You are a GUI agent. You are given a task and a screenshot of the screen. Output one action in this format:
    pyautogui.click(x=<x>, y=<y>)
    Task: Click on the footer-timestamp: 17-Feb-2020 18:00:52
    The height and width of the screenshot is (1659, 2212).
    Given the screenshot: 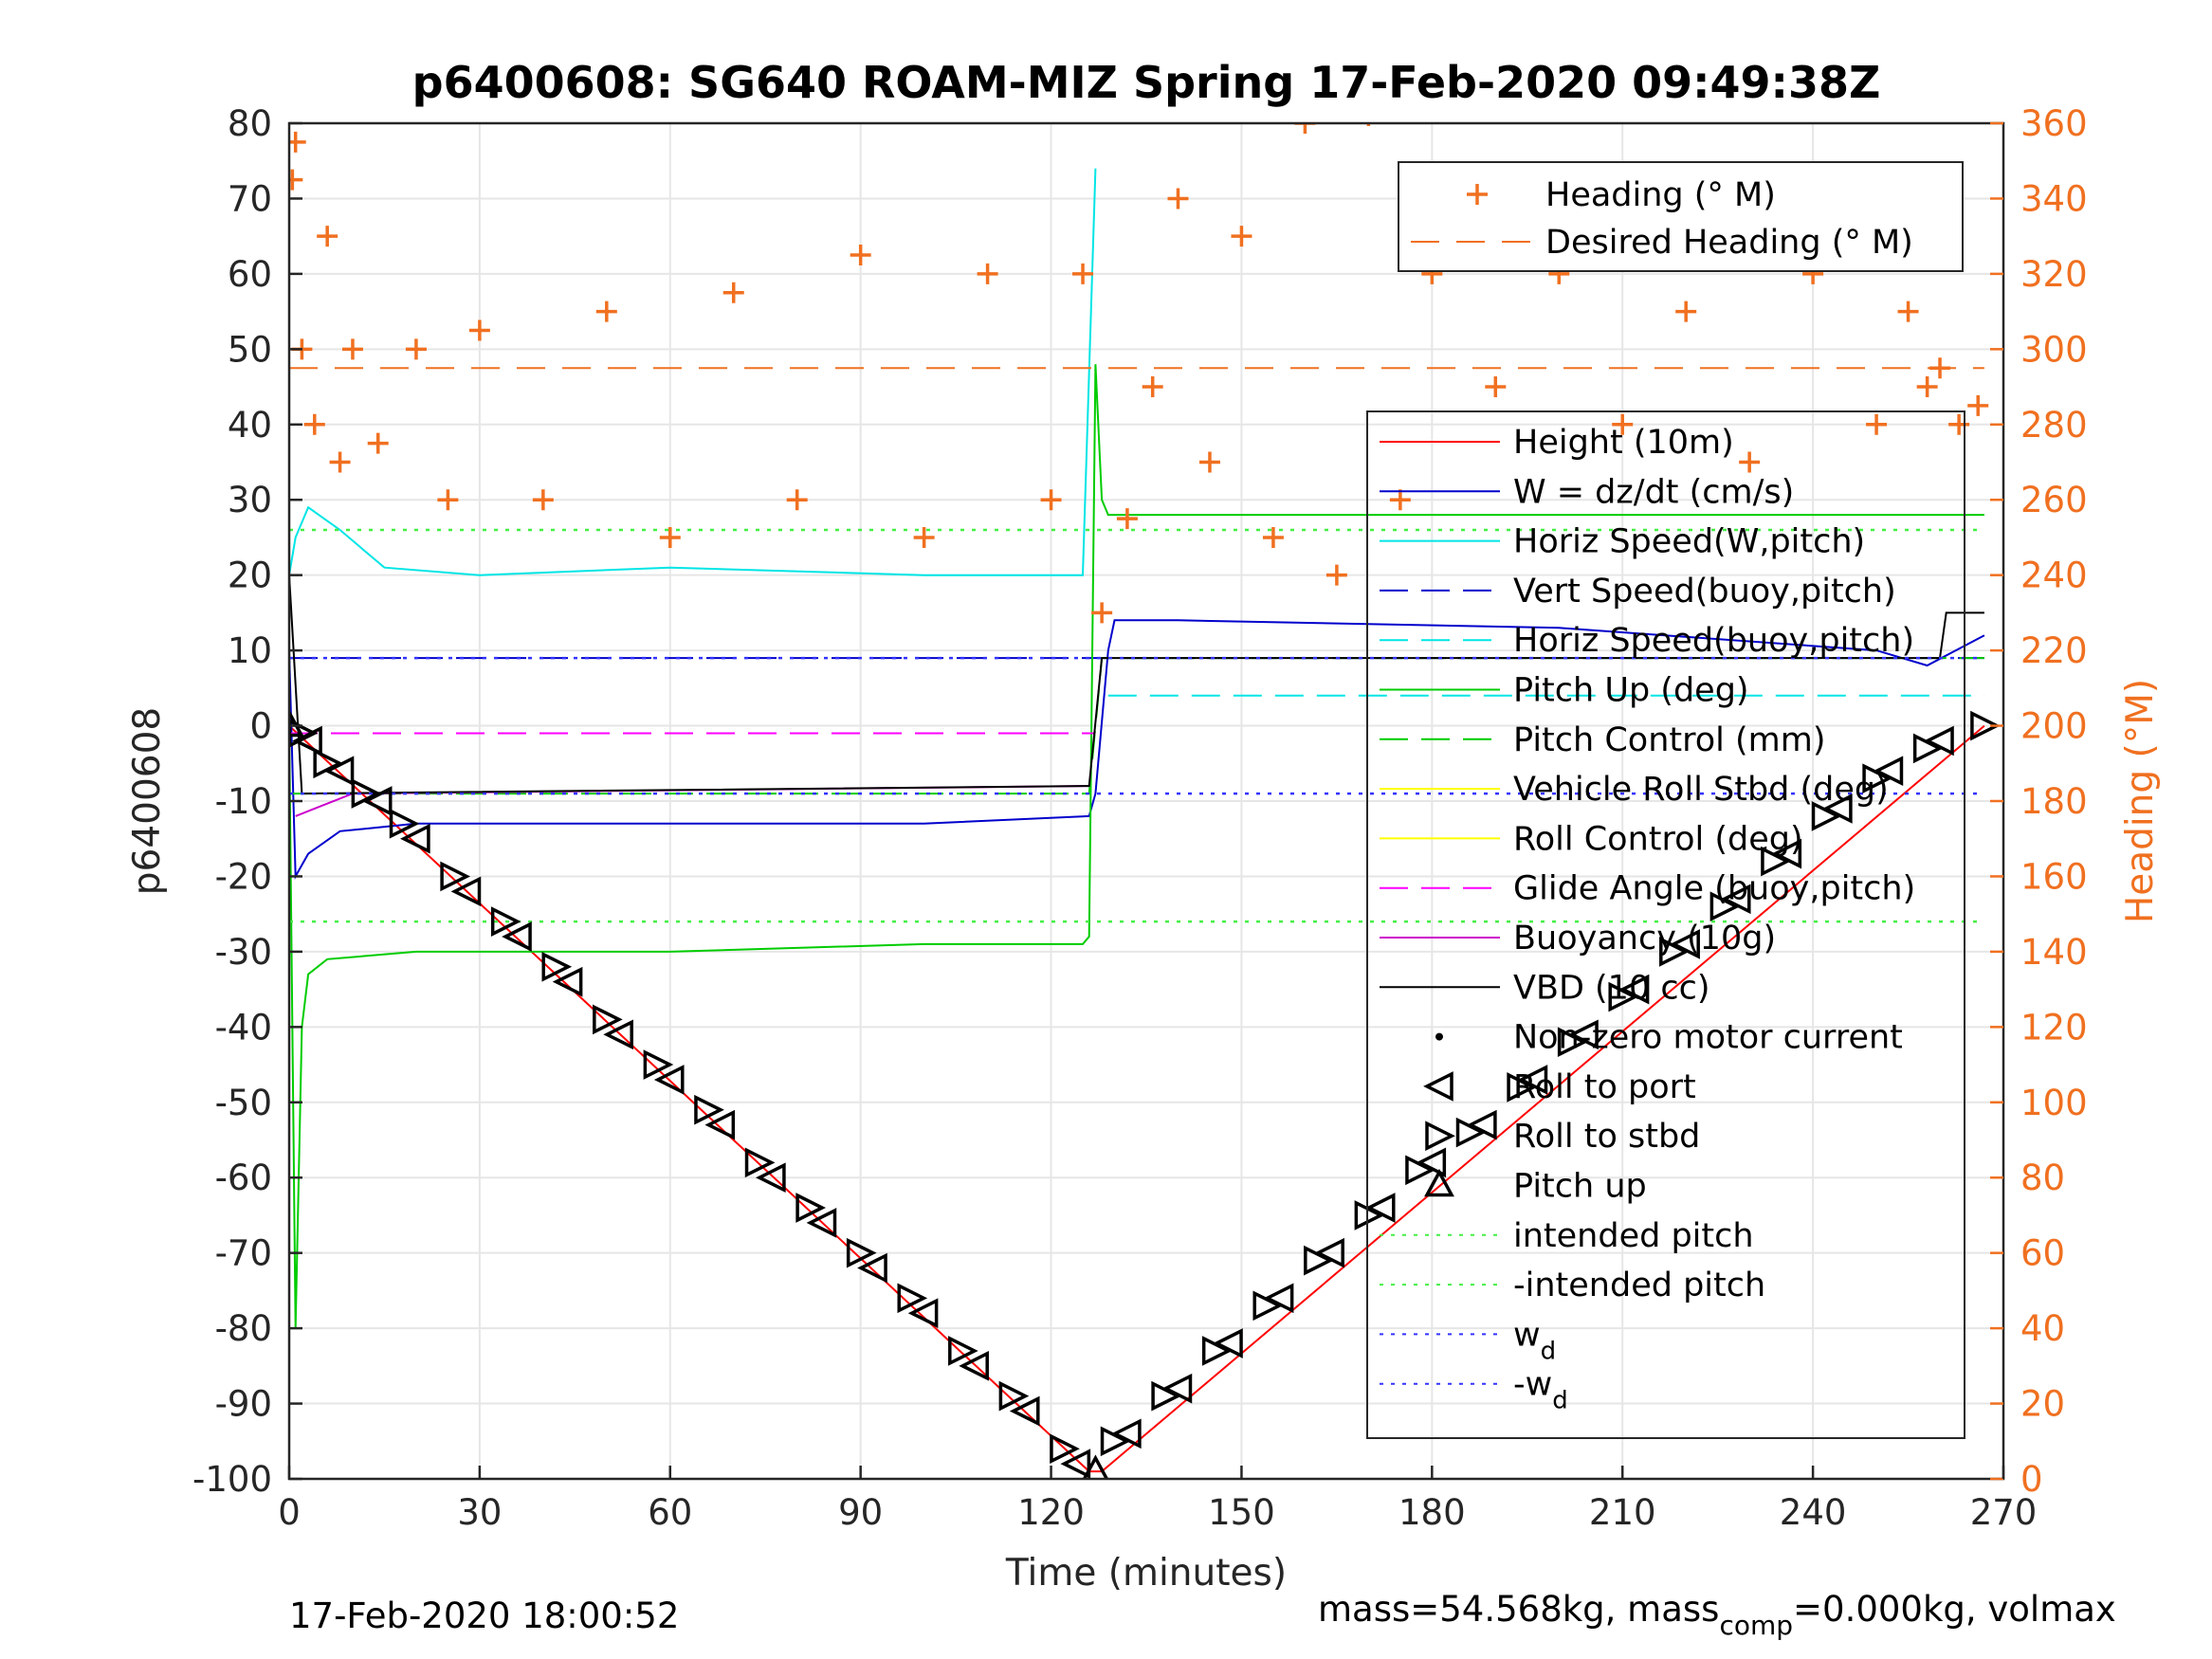 What is the action you would take?
    pyautogui.click(x=484, y=1615)
    